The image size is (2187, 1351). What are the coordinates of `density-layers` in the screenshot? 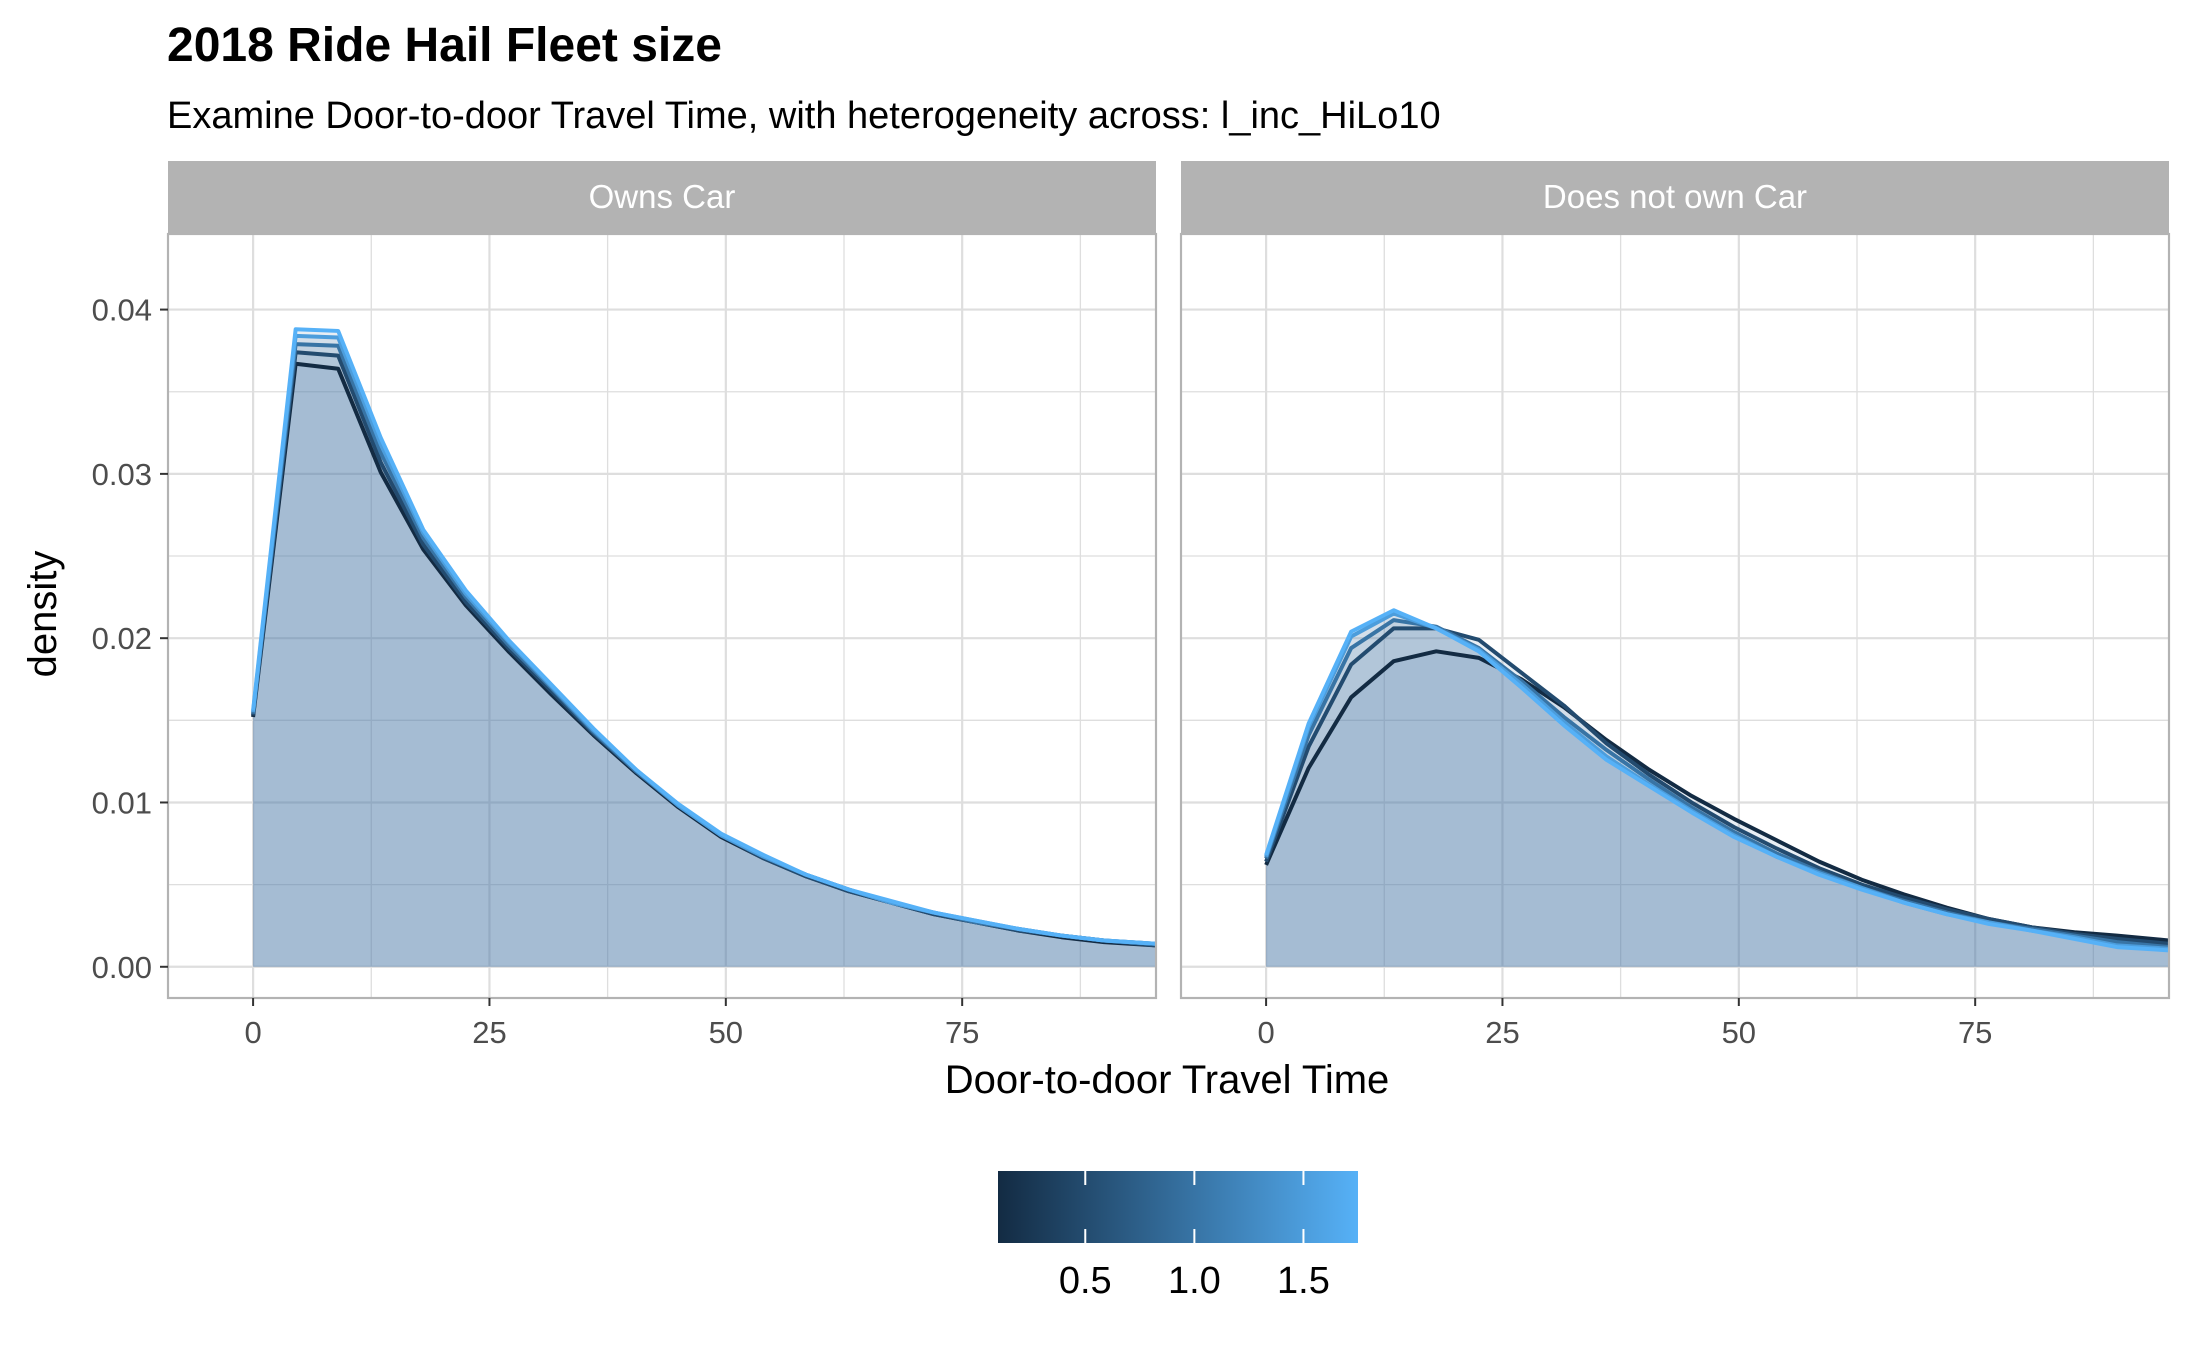 It's located at (1716, 787).